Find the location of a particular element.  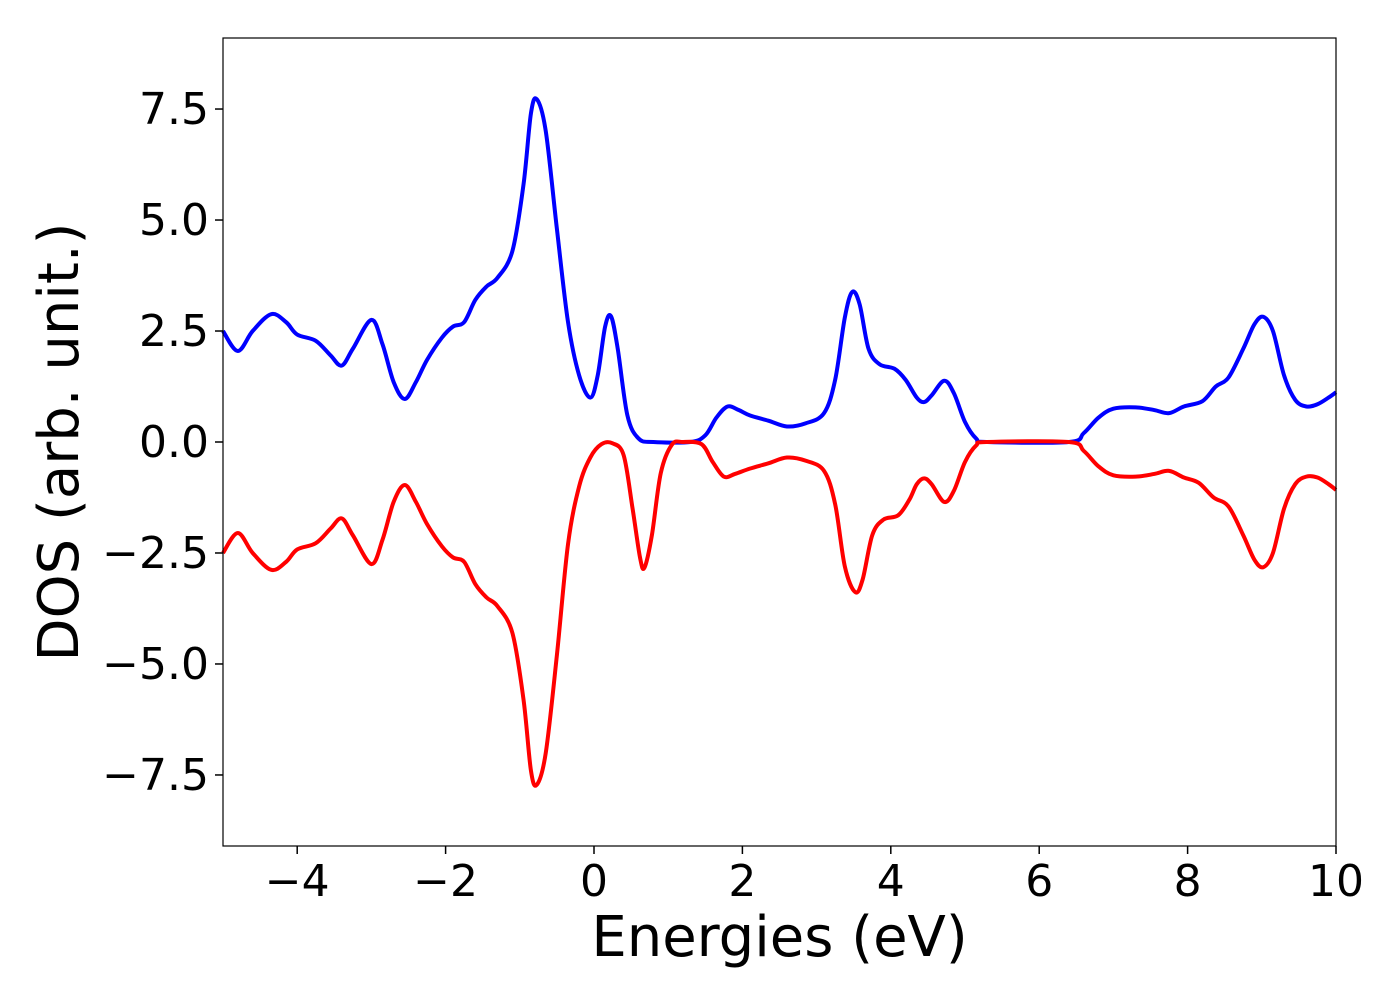

y-axis-label: DOS (arb. unit.) is located at coordinates (59, 441).